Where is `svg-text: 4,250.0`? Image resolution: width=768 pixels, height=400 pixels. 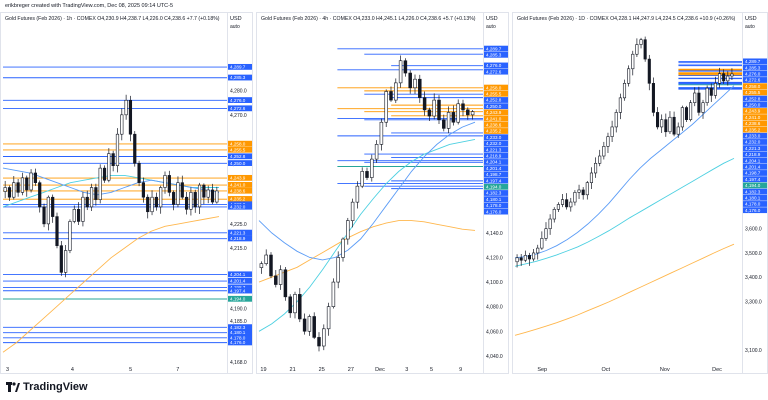 svg-text: 4,250.0 is located at coordinates (238, 163).